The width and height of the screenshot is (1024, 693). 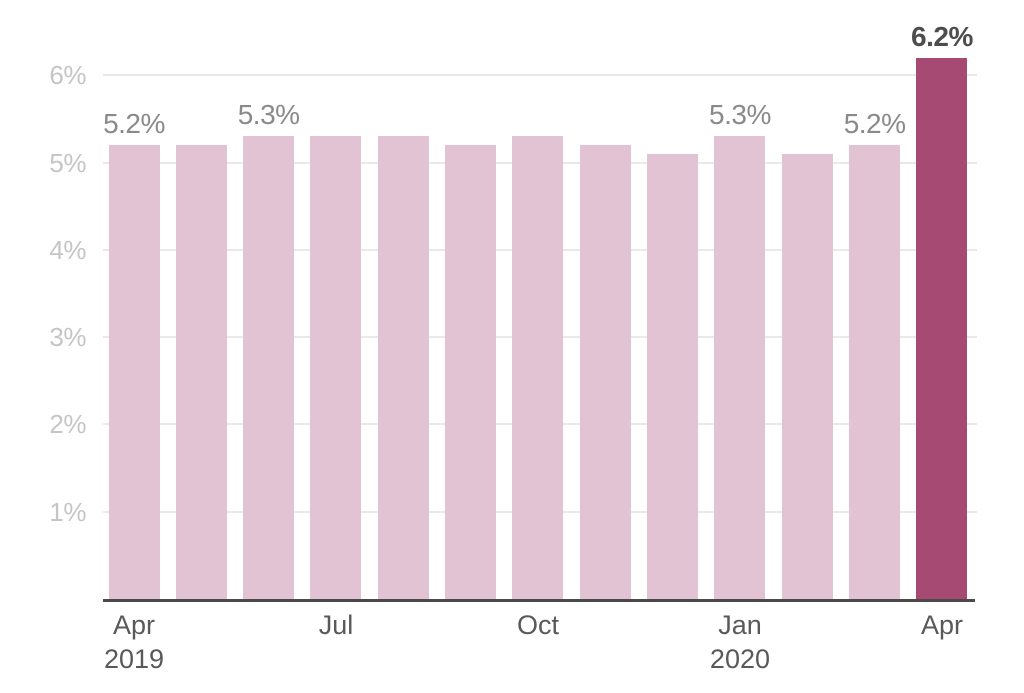 What do you see at coordinates (67, 249) in the screenshot?
I see `y-axis-tick-label: 4%` at bounding box center [67, 249].